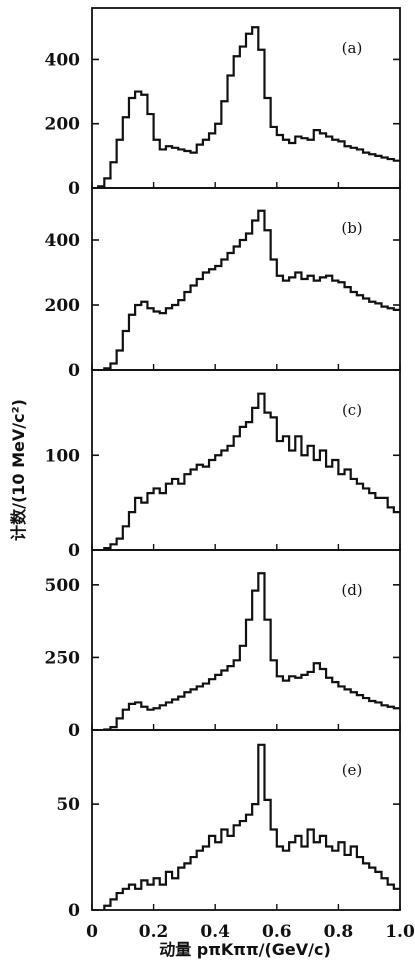 The image size is (415, 968). Describe the element at coordinates (92, 932) in the screenshot. I see `x-tick-label: 0` at that location.